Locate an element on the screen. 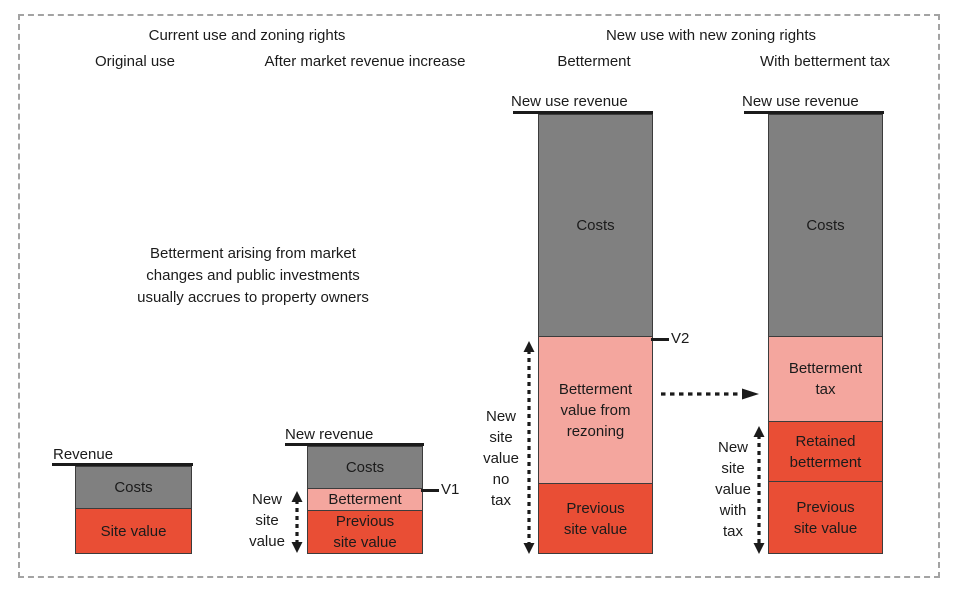 The image size is (960, 595). revenue-line-betterment is located at coordinates (583, 112).